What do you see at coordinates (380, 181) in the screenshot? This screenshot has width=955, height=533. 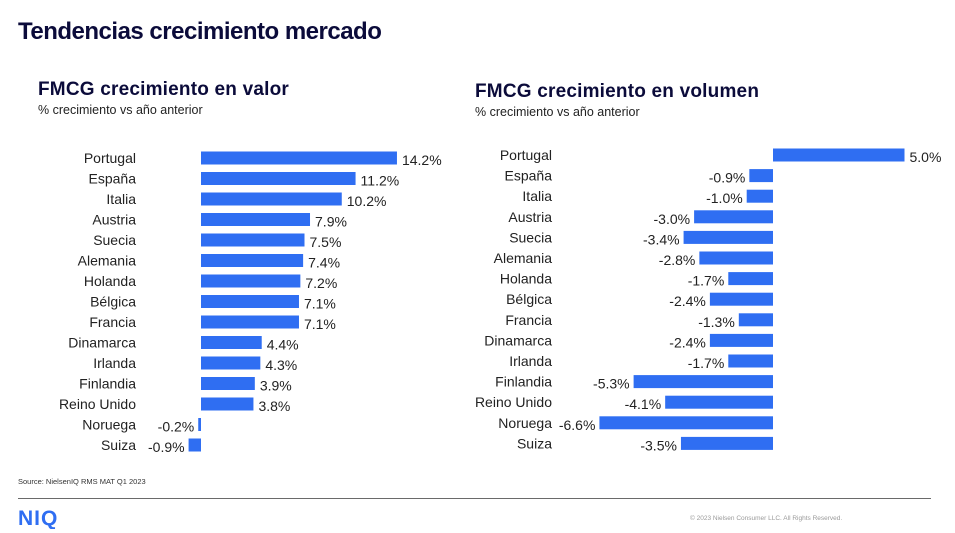 I see `value-label: 11.2%` at bounding box center [380, 181].